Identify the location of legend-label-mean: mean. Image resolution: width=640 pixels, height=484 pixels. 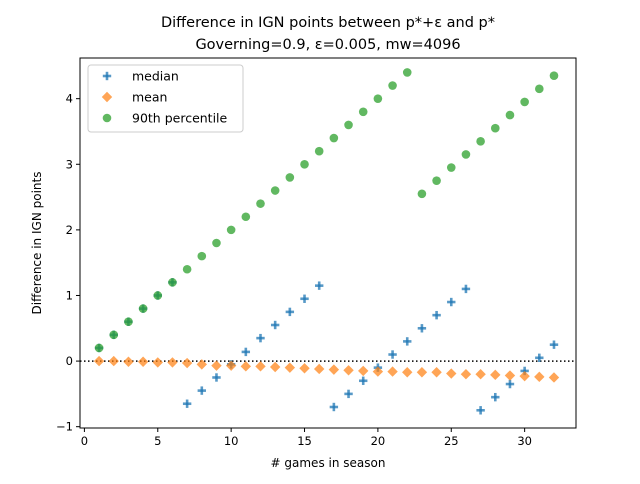
(149, 97).